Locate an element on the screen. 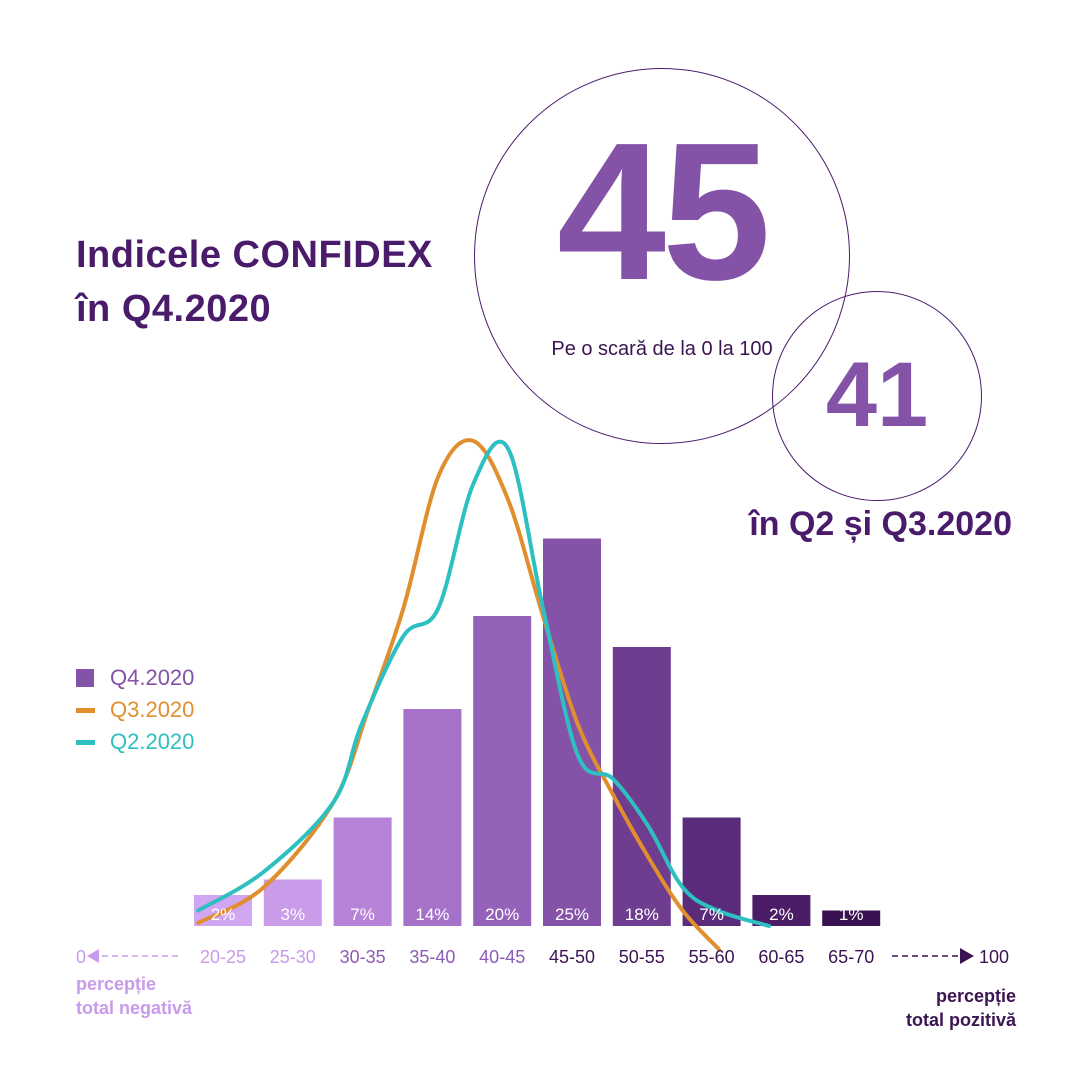 The image size is (1081, 1080). legend-item-q4: Q4.2020 is located at coordinates (135, 678).